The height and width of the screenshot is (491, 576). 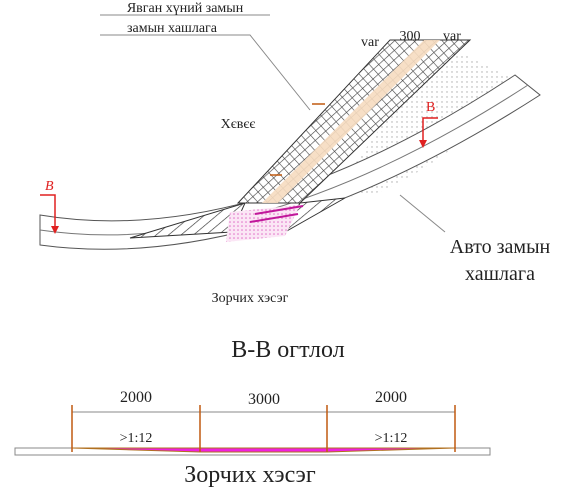 I want to click on footpath-label: Явган хүний замын, so click(x=185, y=8).